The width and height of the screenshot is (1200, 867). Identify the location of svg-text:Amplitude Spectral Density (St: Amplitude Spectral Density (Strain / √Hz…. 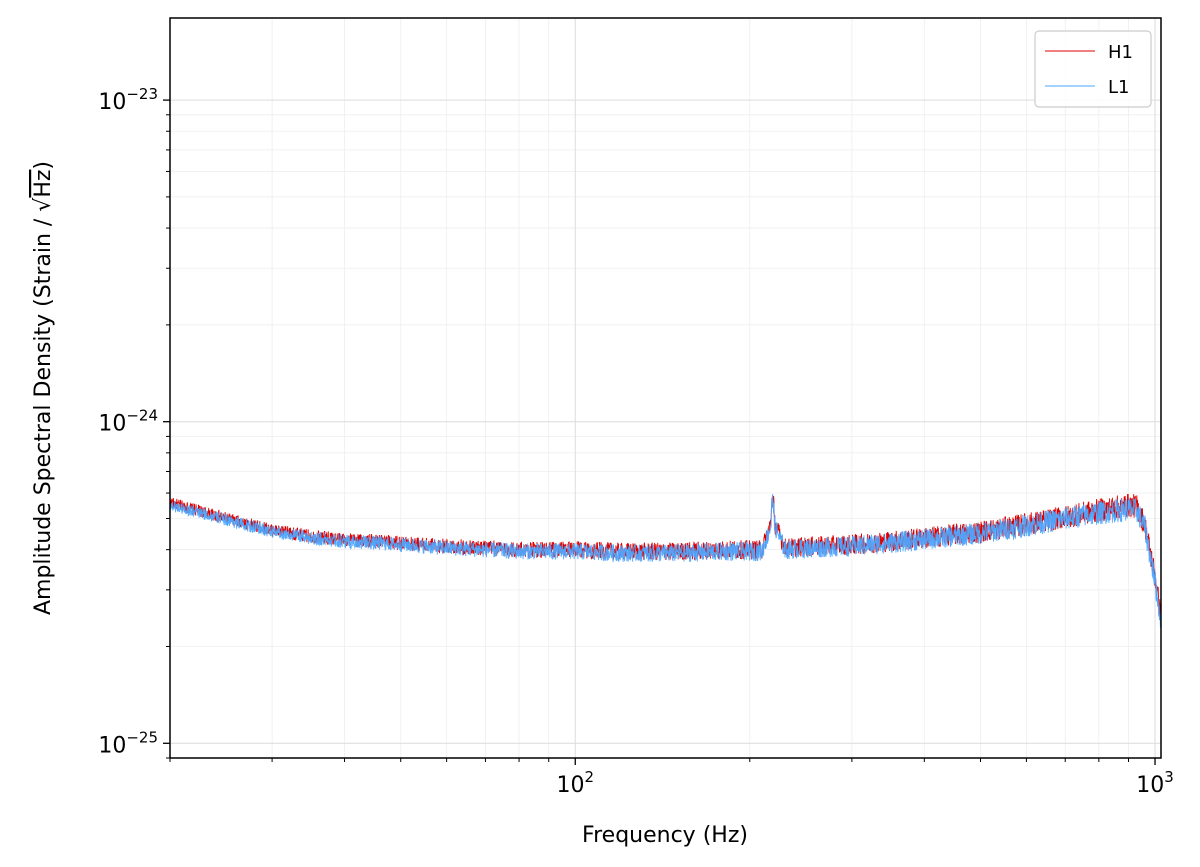
(43, 388).